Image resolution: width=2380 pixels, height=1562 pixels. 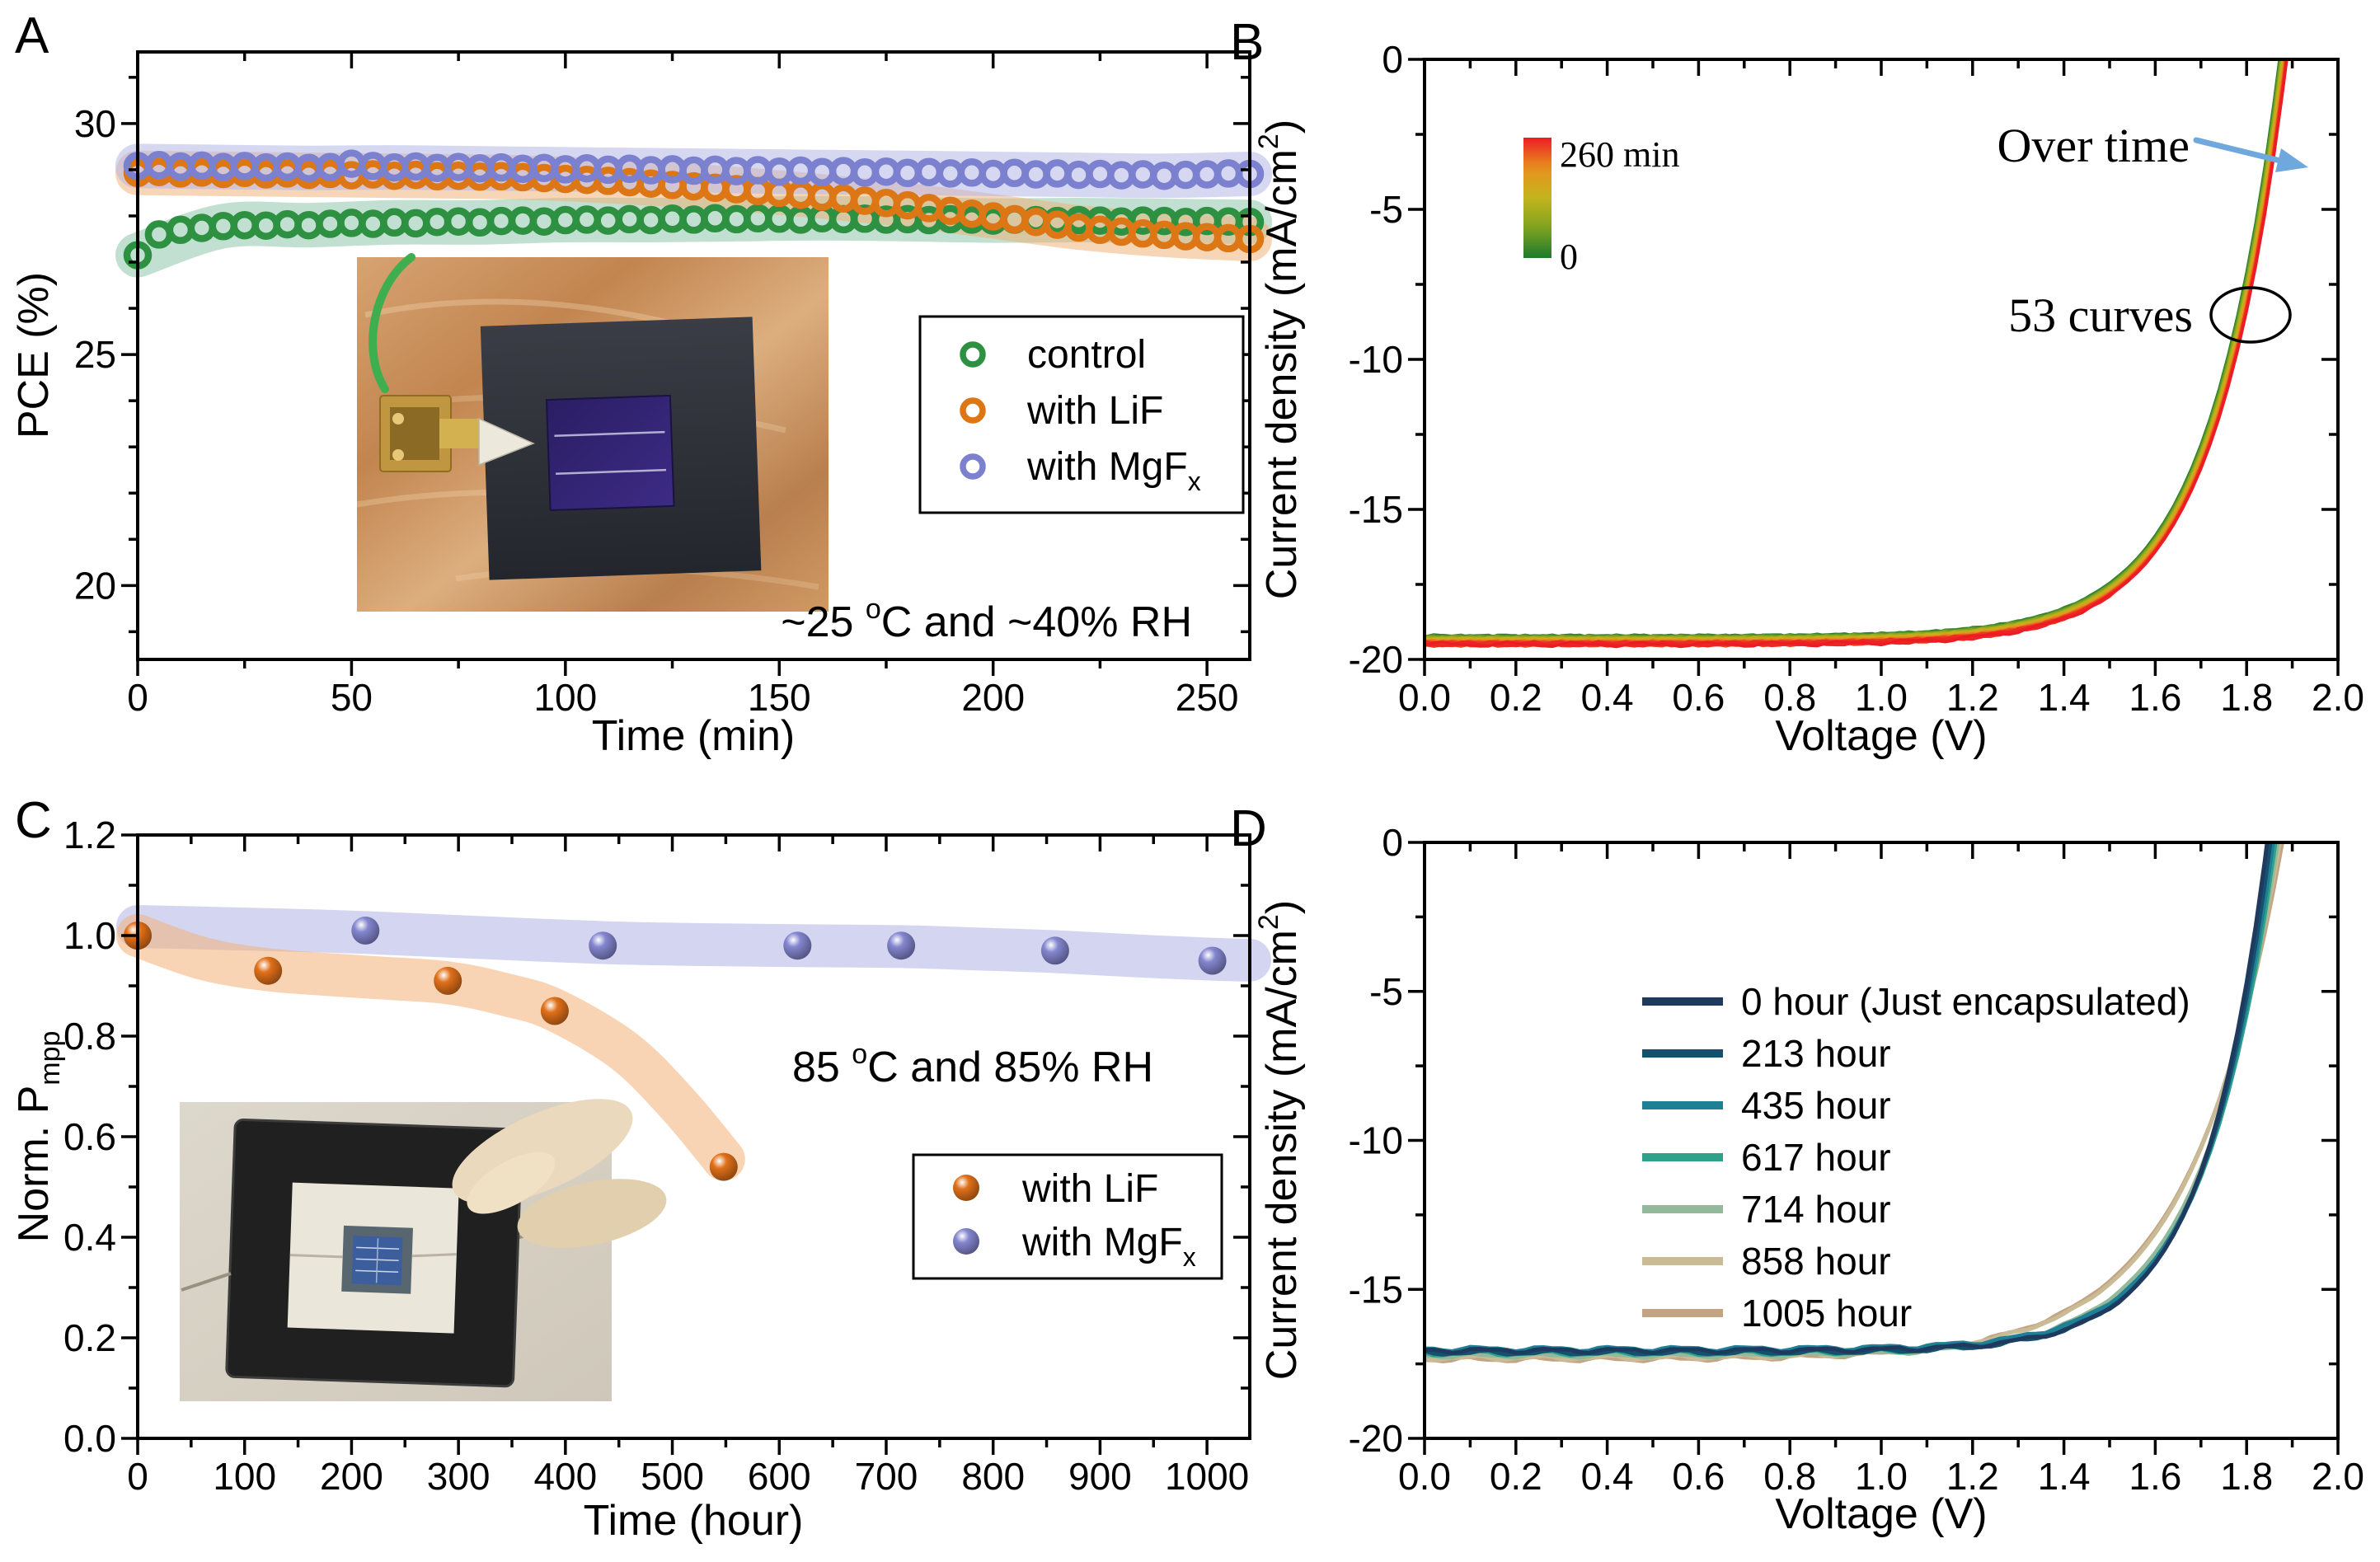 I want to click on y-tick-label: 30, so click(x=95, y=123).